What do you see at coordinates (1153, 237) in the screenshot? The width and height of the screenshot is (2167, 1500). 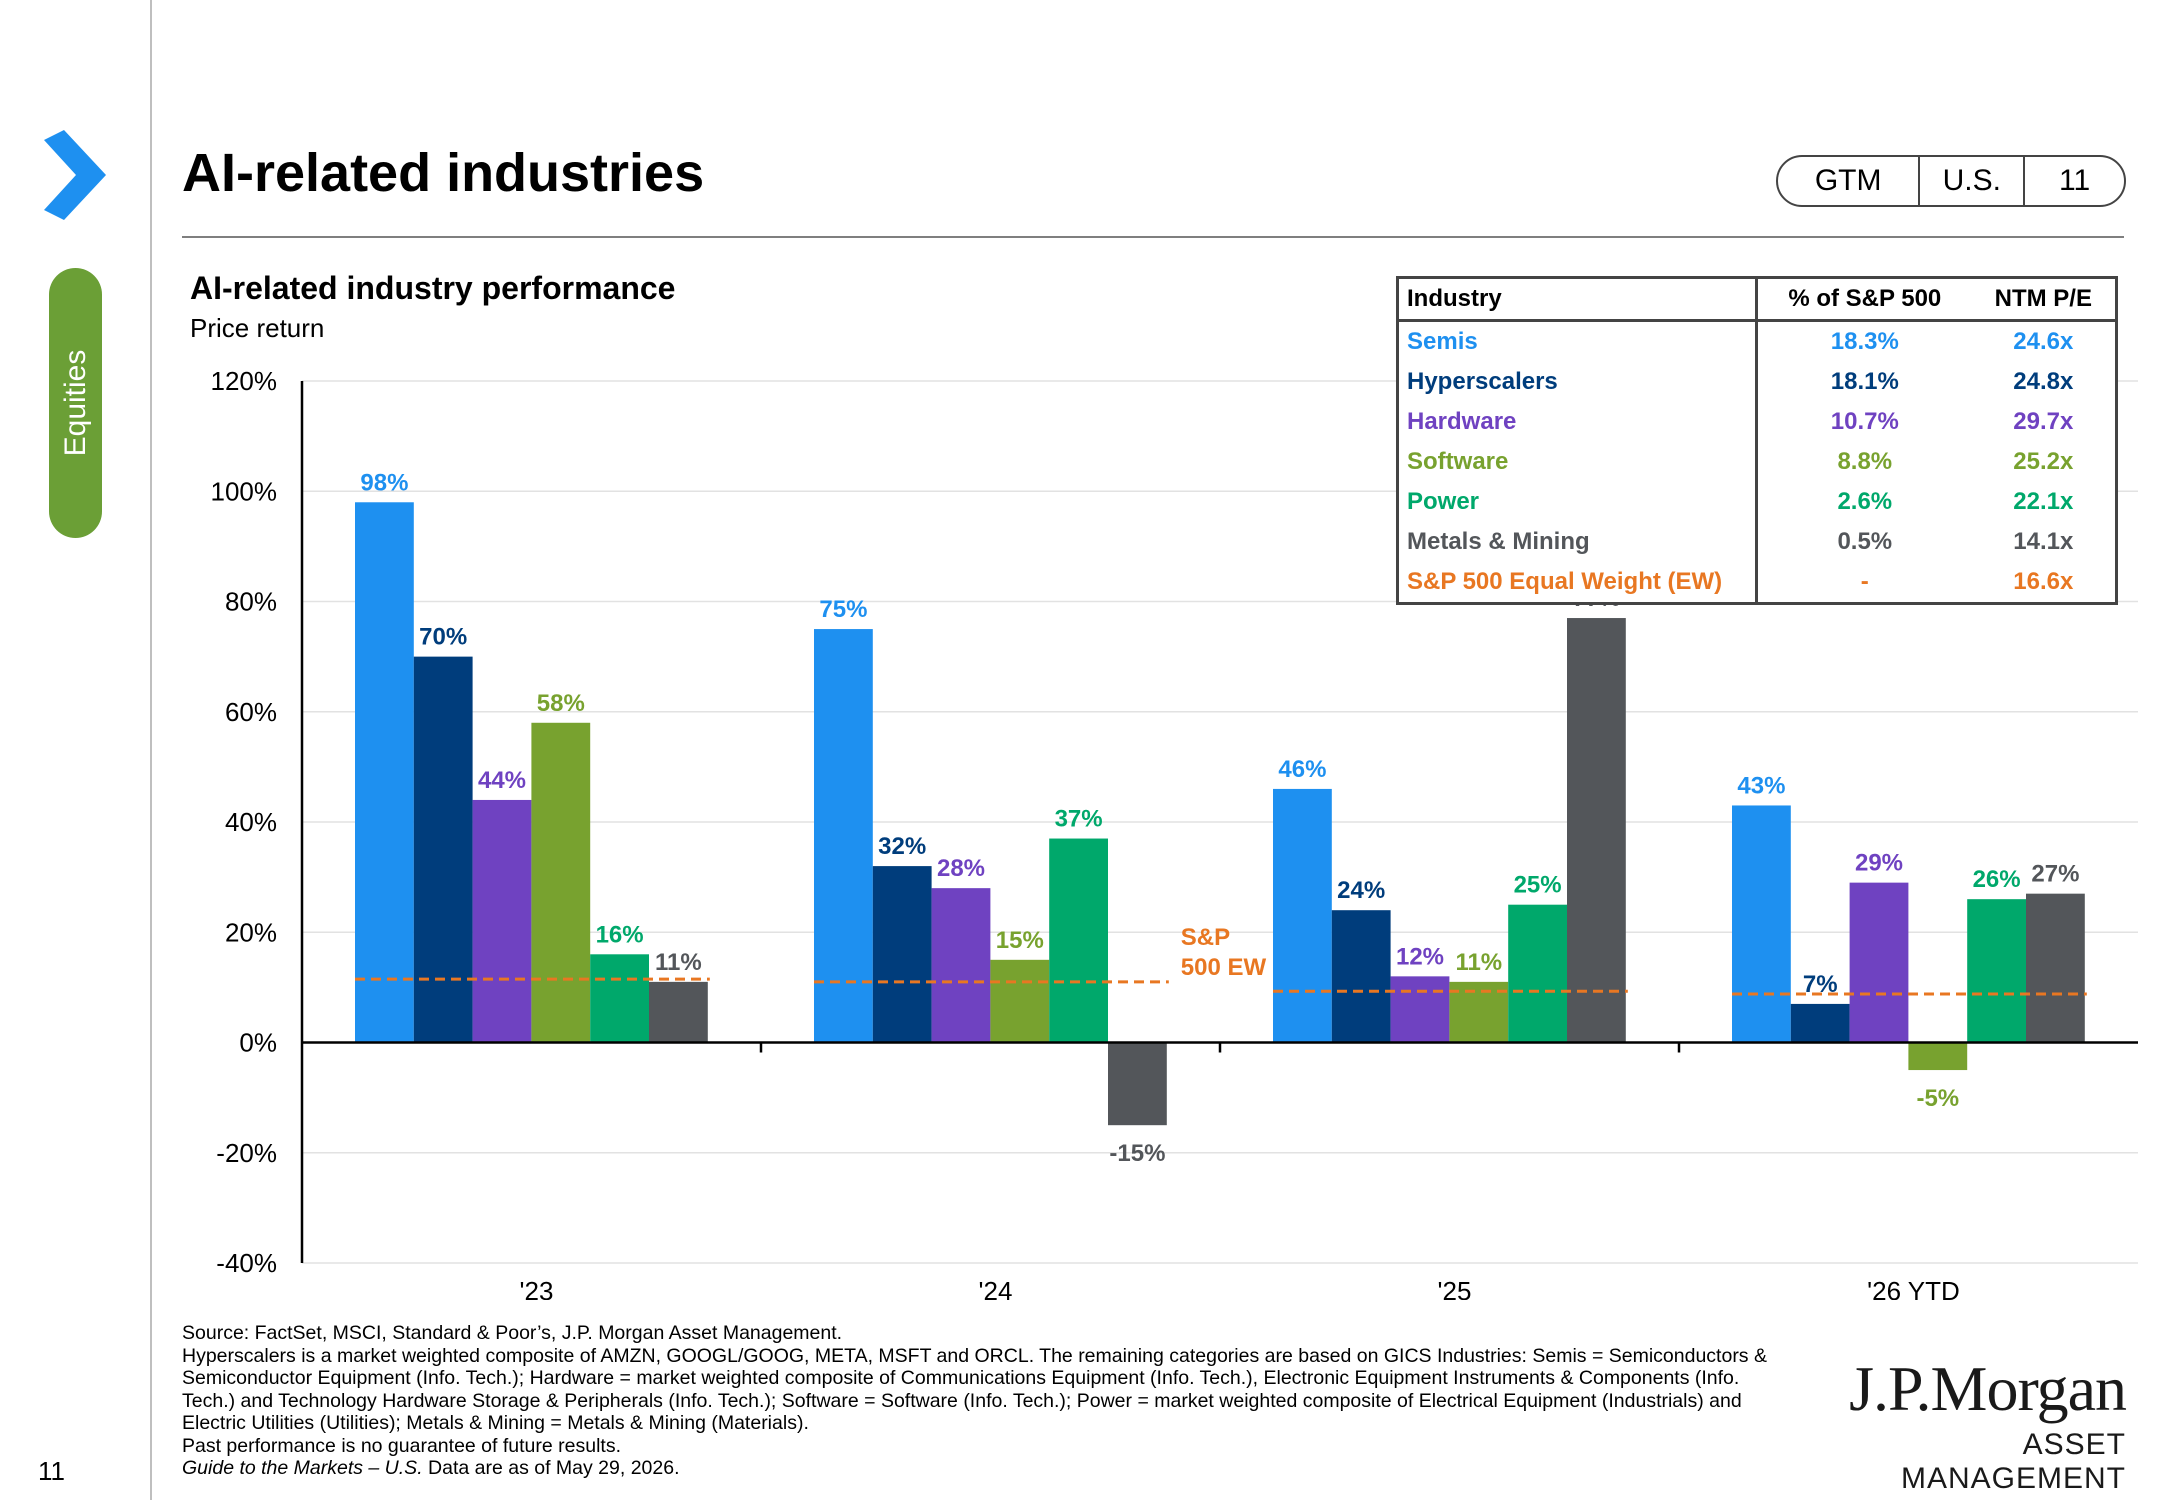 I see `title-divider` at bounding box center [1153, 237].